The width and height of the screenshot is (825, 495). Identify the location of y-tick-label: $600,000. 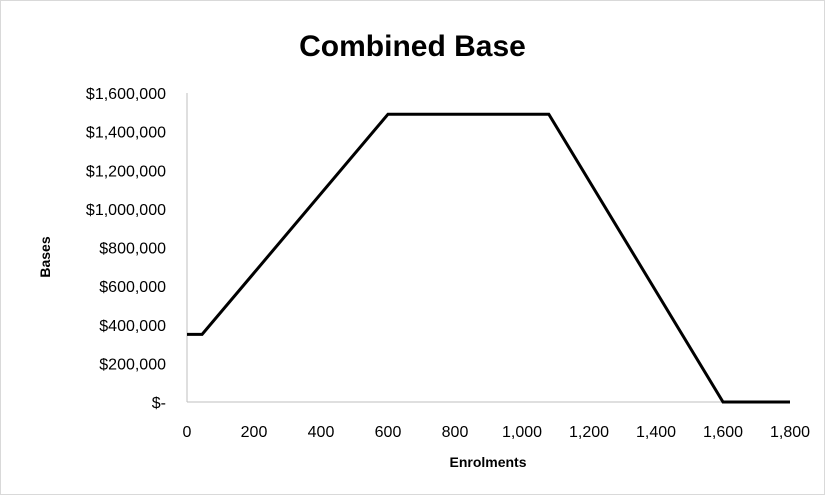
(132, 287).